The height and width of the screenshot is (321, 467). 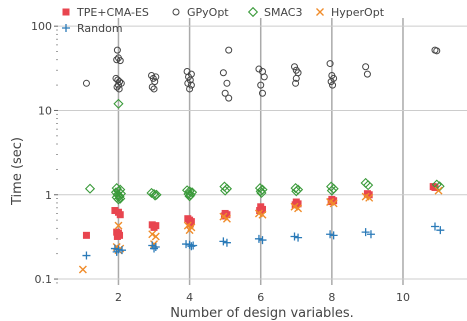 What do you see at coordinates (48, 195) in the screenshot?
I see `y-tick-label: 1` at bounding box center [48, 195].